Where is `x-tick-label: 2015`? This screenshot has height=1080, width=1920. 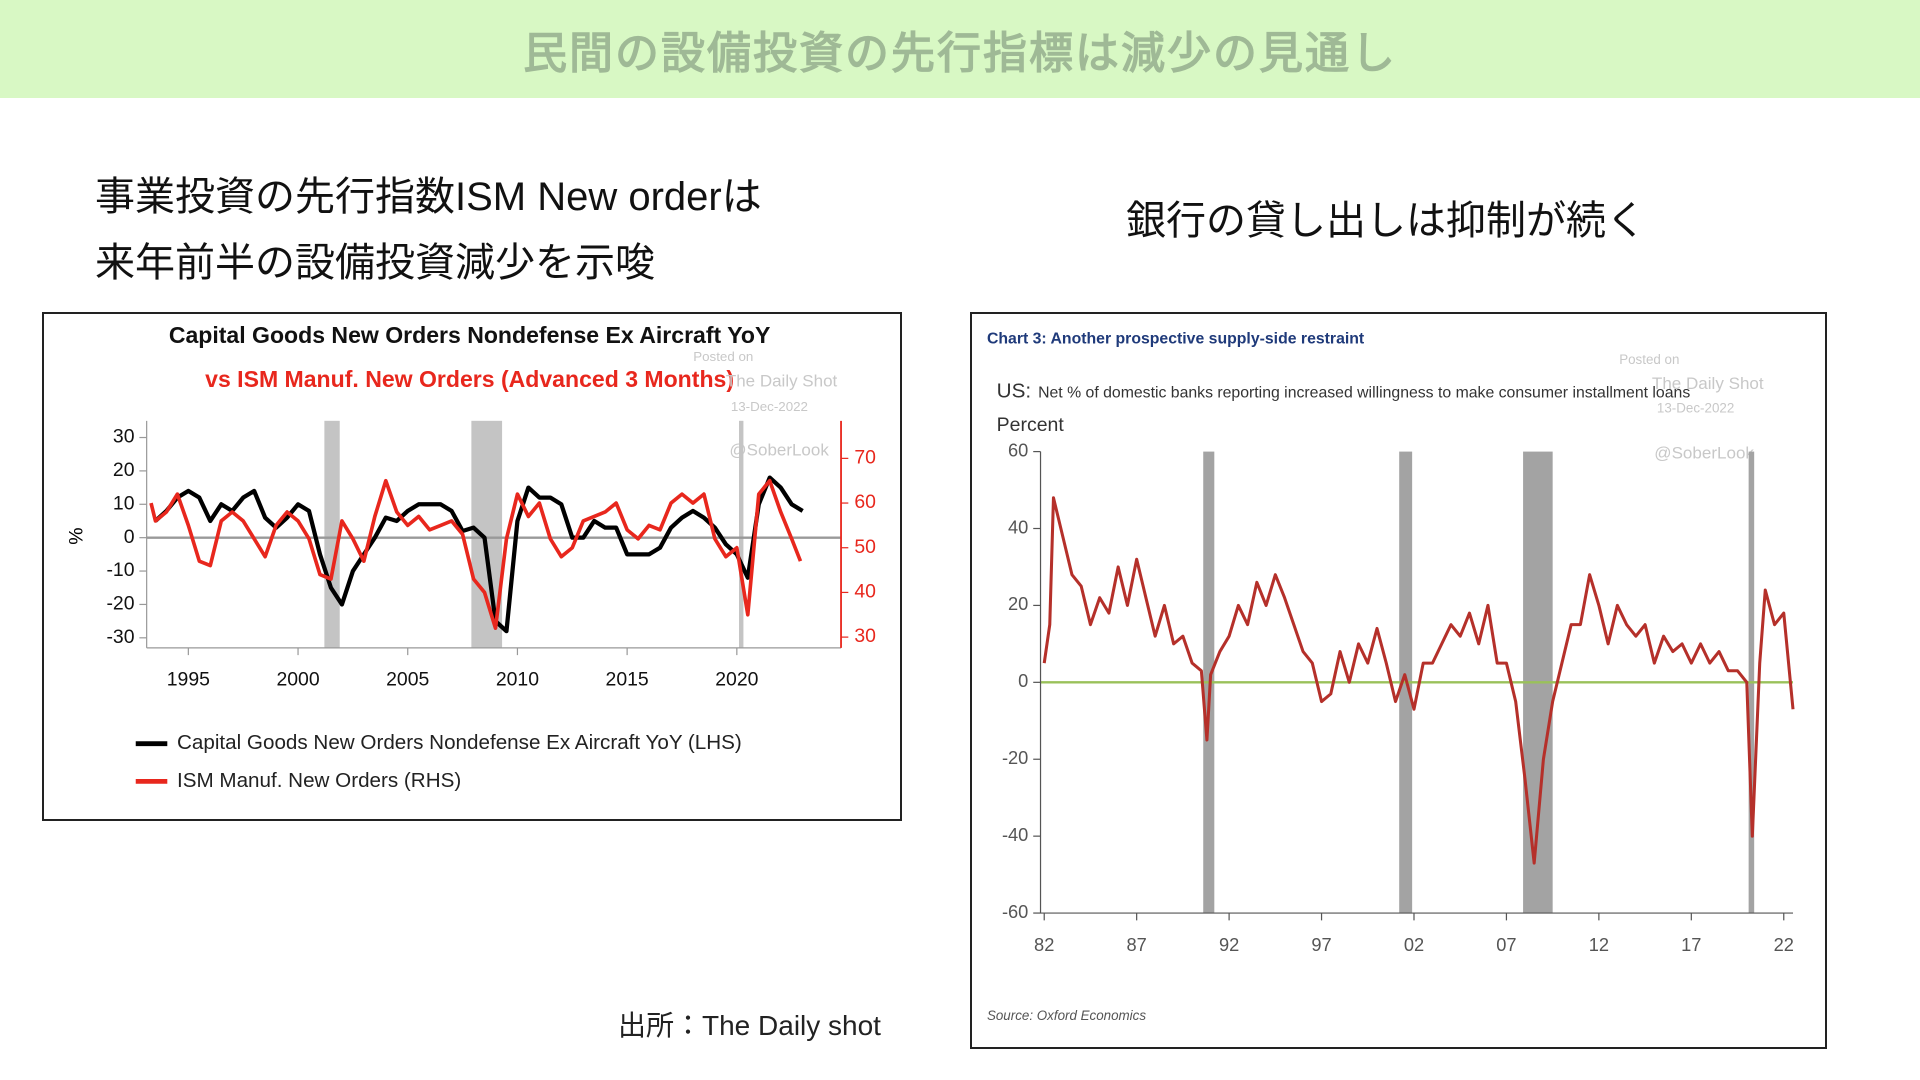 x-tick-label: 2015 is located at coordinates (627, 680).